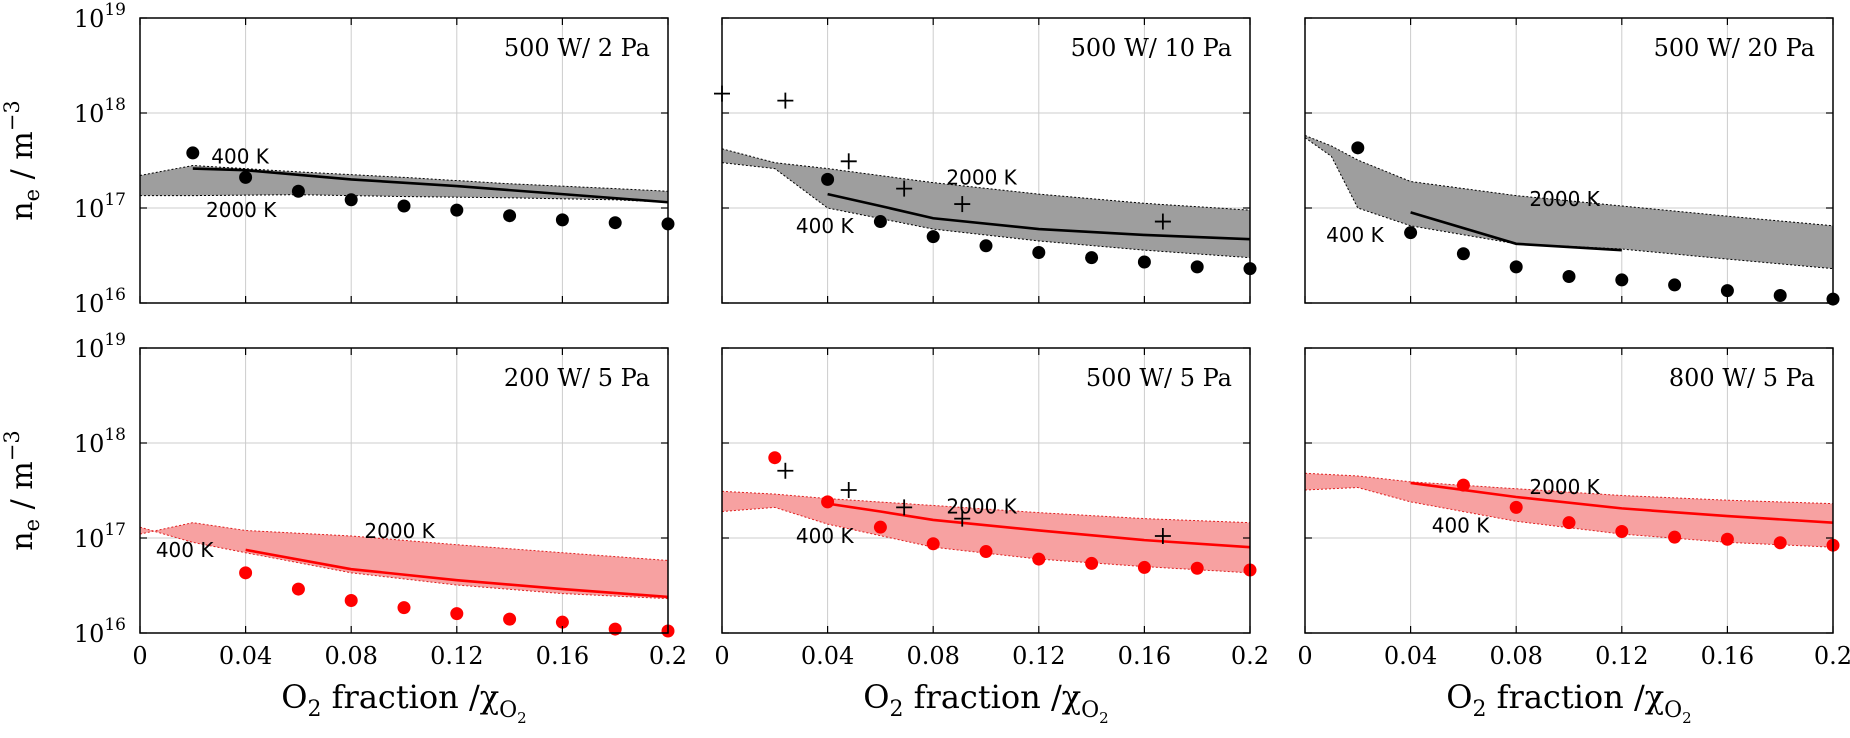  Describe the element at coordinates (1742, 378) in the screenshot. I see `panel-title: 800 W/ 5 Pa` at that location.